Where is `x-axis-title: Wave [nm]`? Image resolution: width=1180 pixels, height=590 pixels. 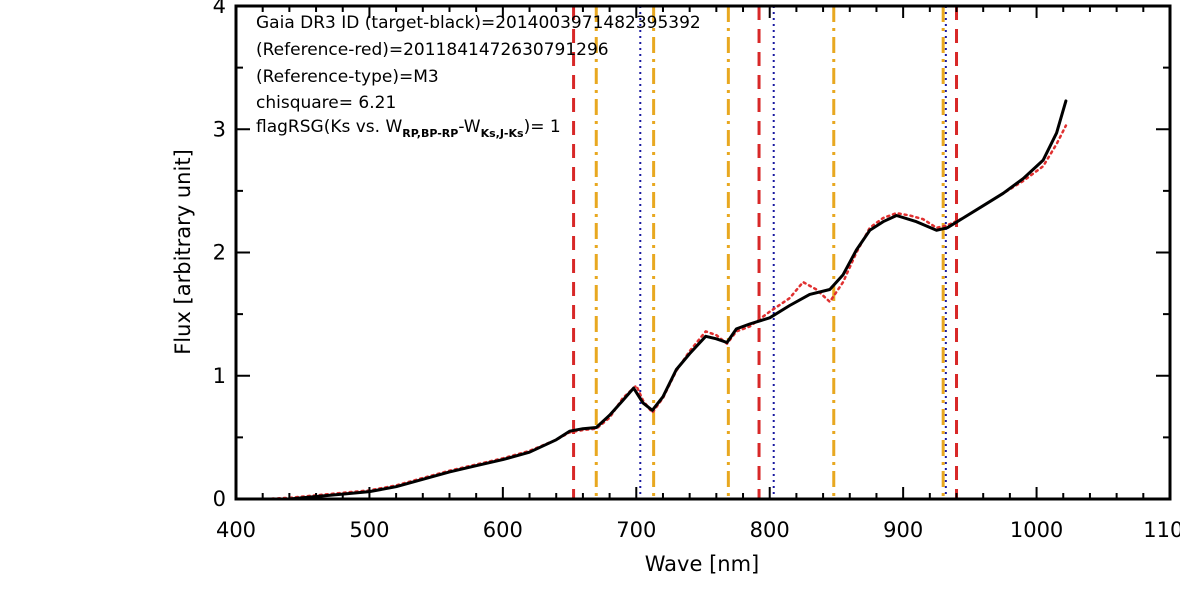 x-axis-title: Wave [nm] is located at coordinates (702, 564).